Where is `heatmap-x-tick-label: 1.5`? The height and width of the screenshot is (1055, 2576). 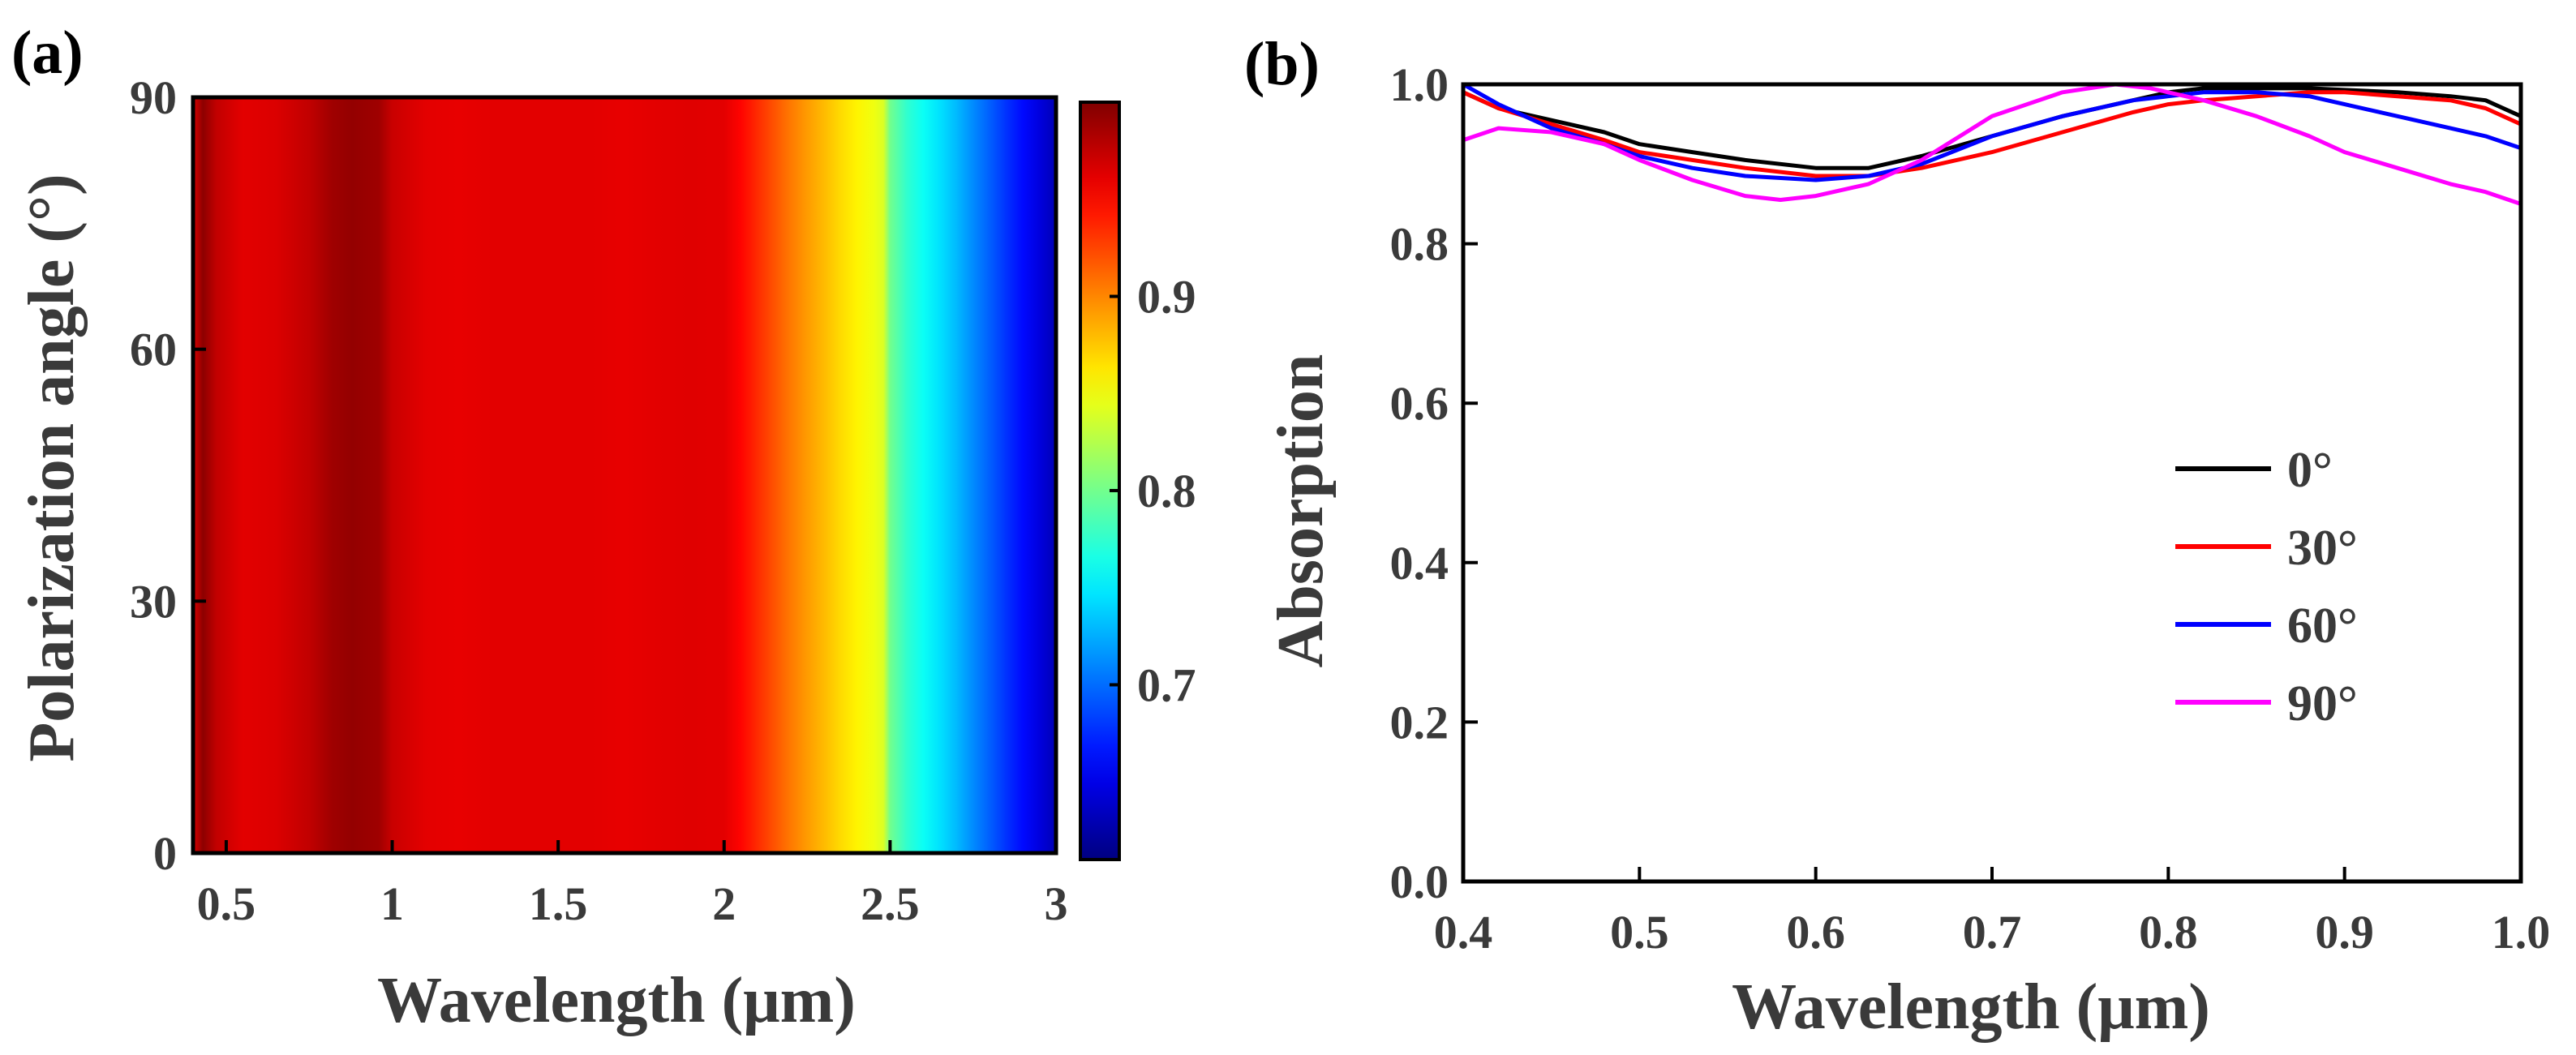
heatmap-x-tick-label: 1.5 is located at coordinates (558, 903).